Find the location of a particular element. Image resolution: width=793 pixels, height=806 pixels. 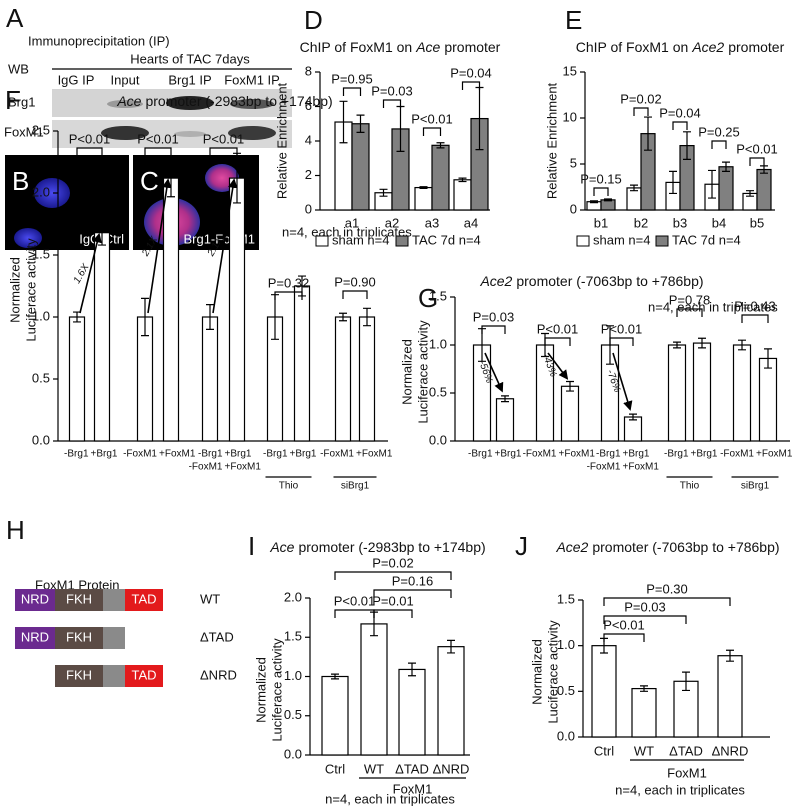

x-tick-label: b3 is located at coordinates (680, 222).